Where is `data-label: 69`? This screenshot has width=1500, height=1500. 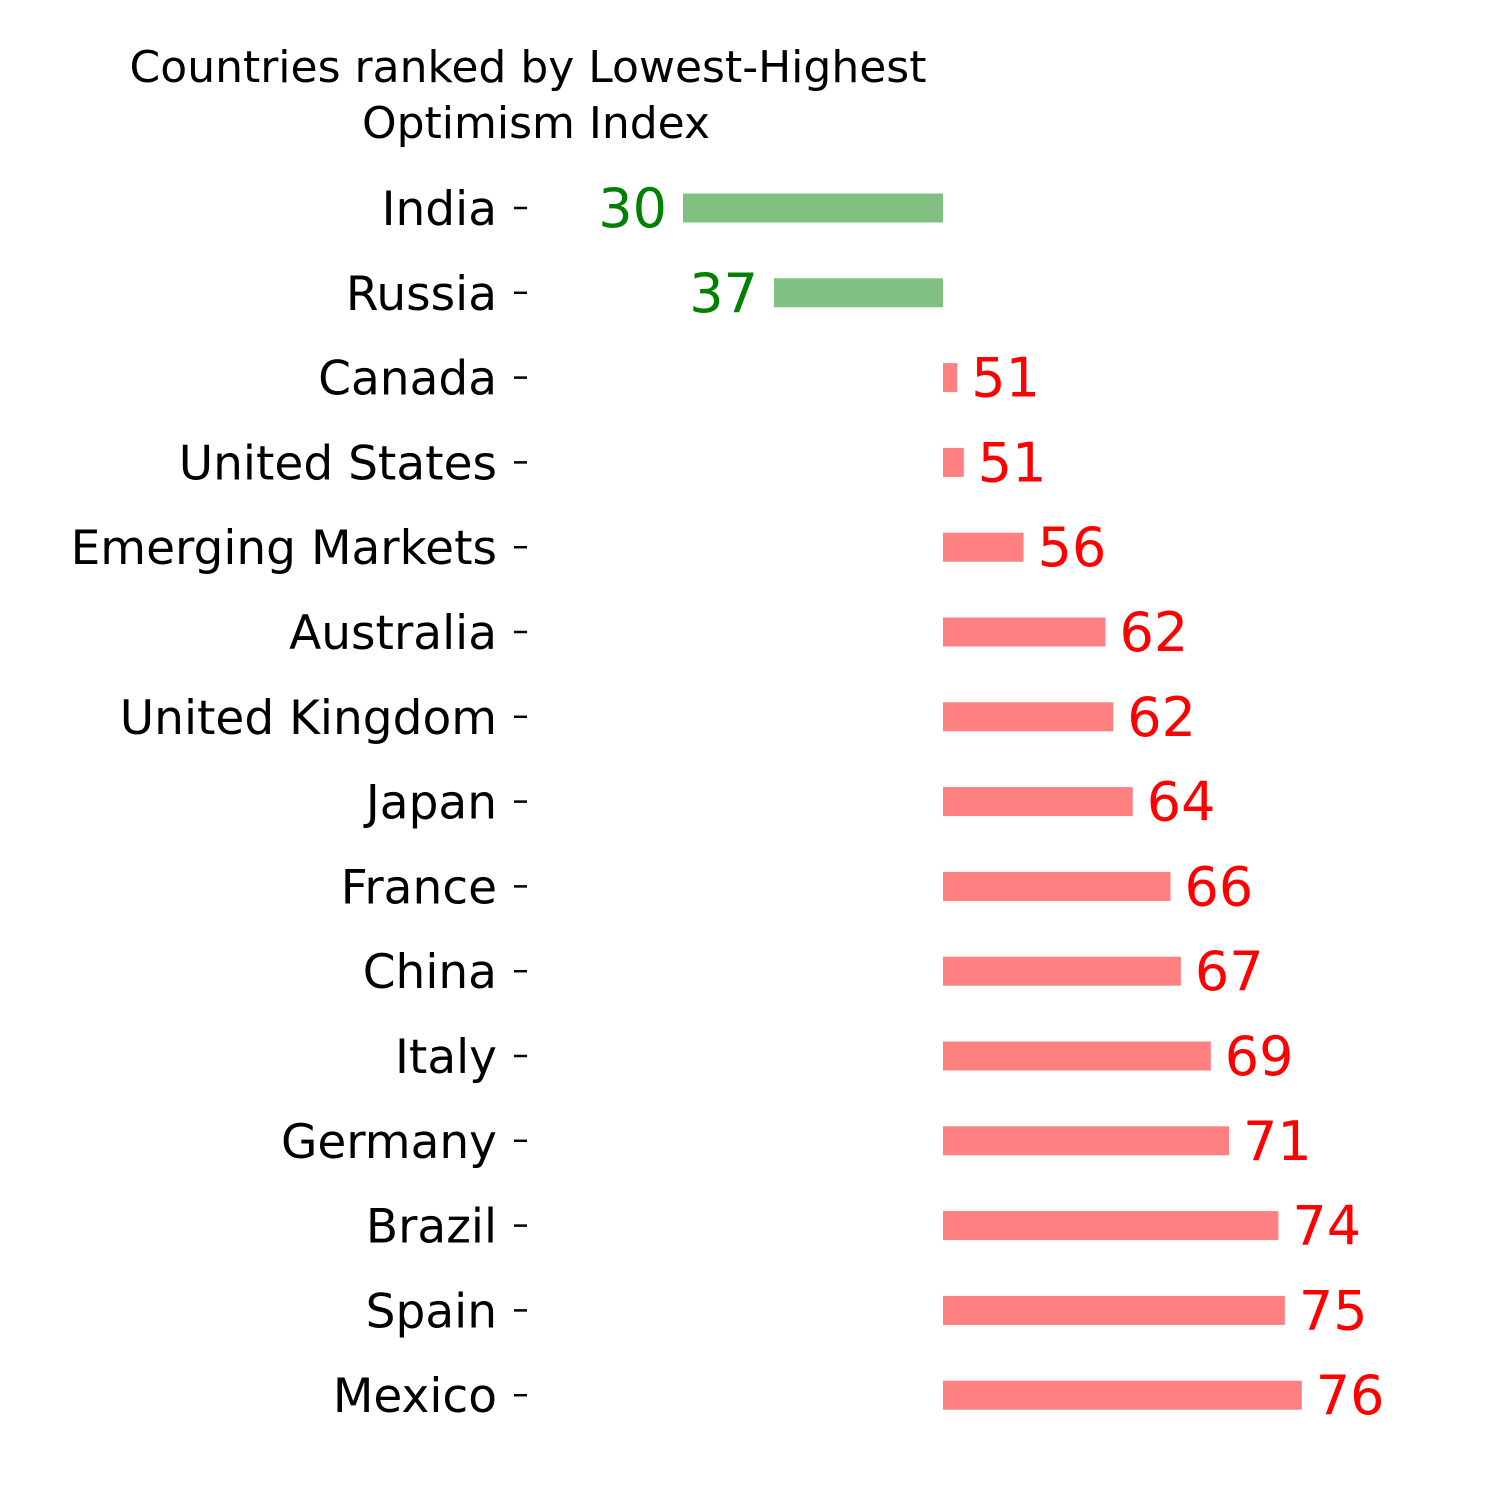 data-label: 69 is located at coordinates (1259, 1056).